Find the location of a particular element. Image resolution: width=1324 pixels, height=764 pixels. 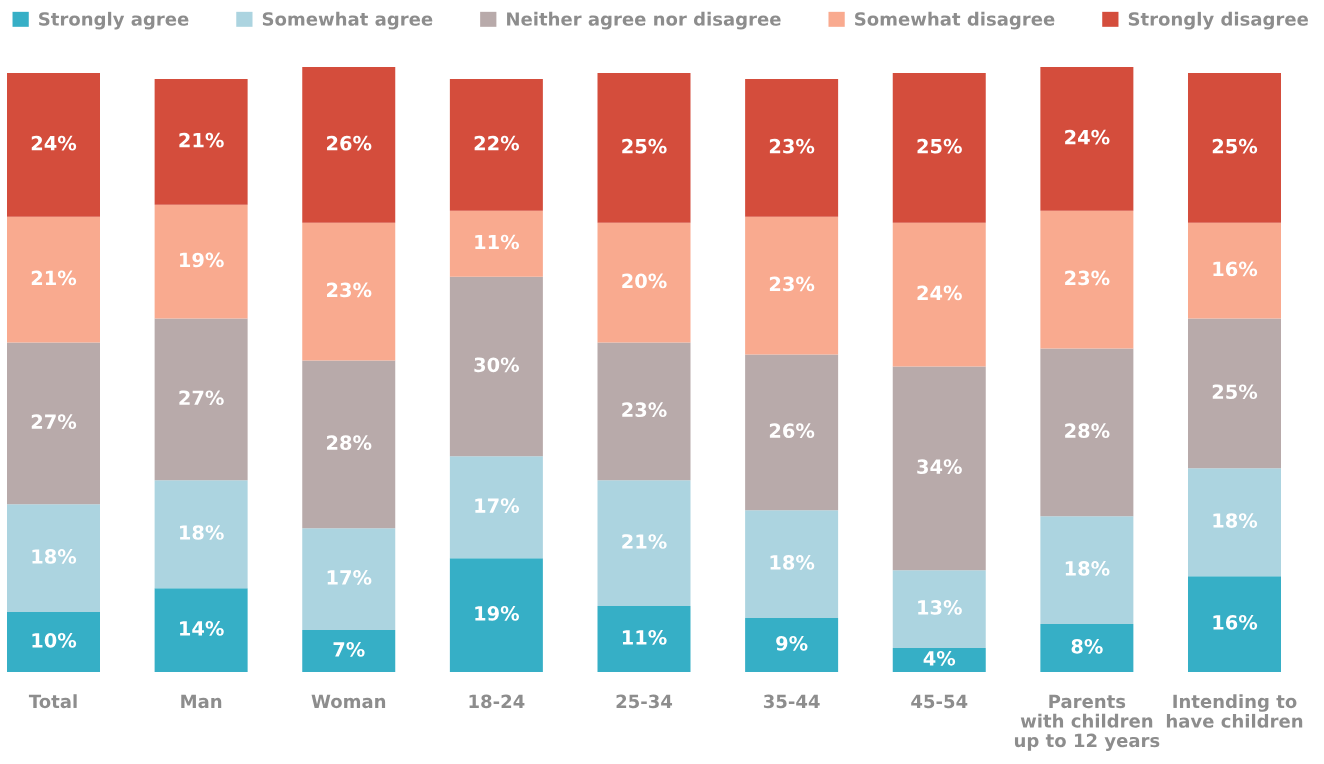

data-label: 4% is located at coordinates (939, 658).